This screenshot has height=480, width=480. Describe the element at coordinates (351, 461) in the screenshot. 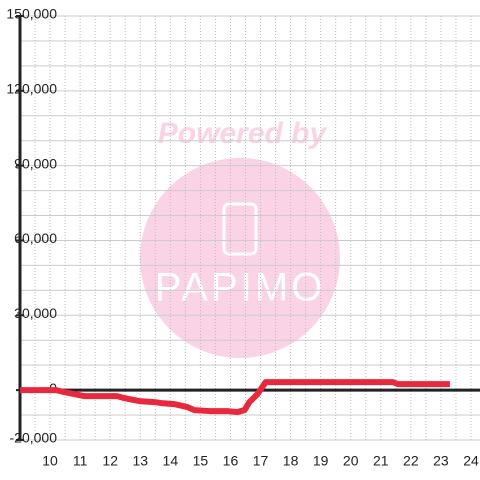

I see `x-tick-label: 20` at that location.